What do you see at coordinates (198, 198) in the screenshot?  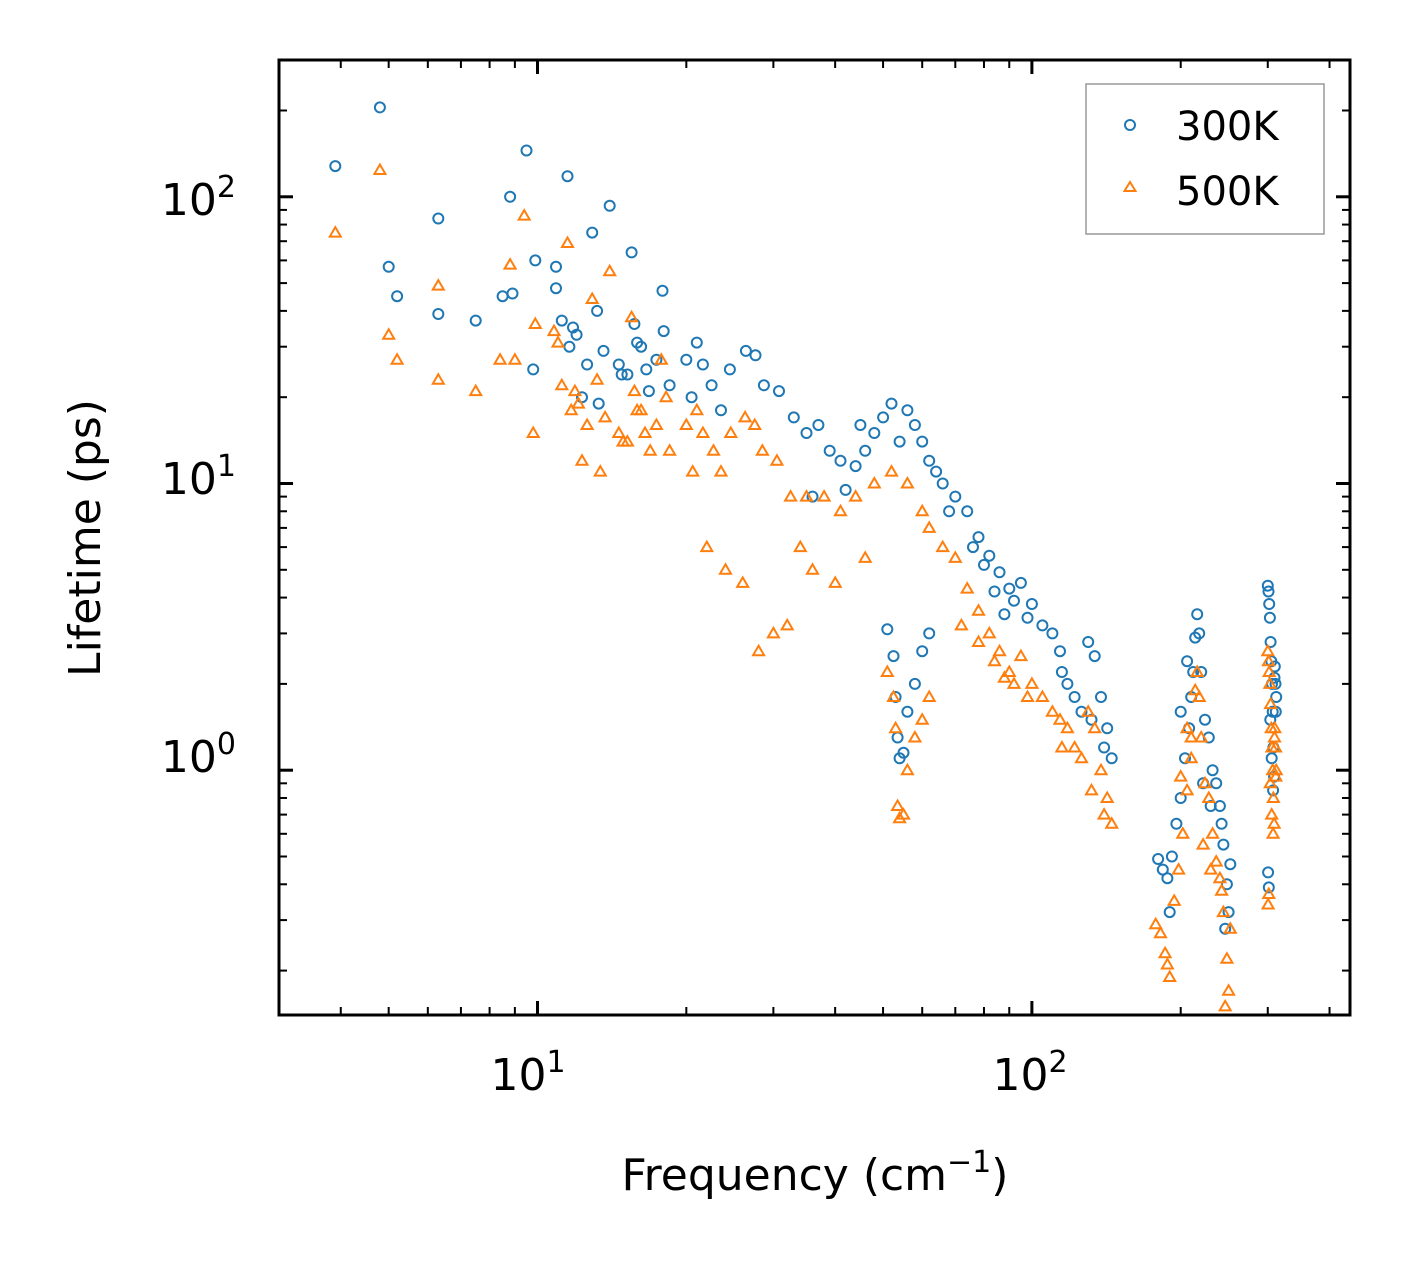 I see `y-tick-label-2: 102` at bounding box center [198, 198].